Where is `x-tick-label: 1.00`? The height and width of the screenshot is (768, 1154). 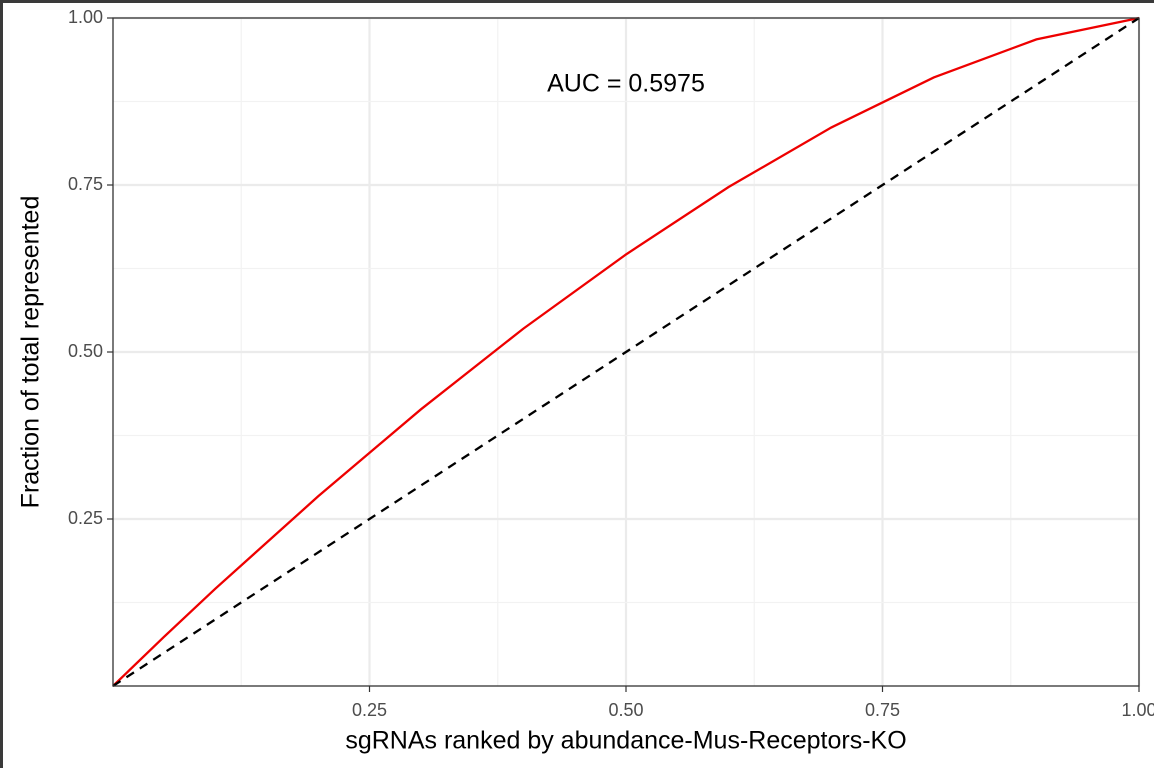 x-tick-label: 1.00 is located at coordinates (1137, 710).